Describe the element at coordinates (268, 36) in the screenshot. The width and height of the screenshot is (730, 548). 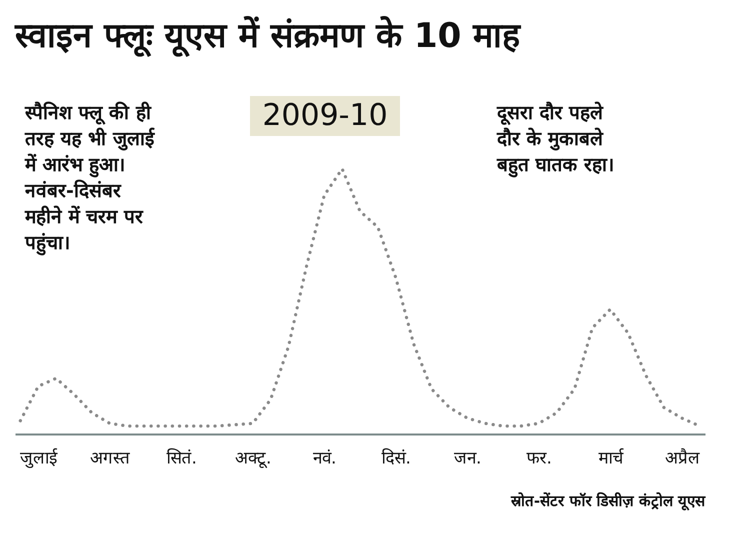
I see `chart-title: स्वाइन फ्लूः यूएस में संक्रमण के 10 माह` at that location.